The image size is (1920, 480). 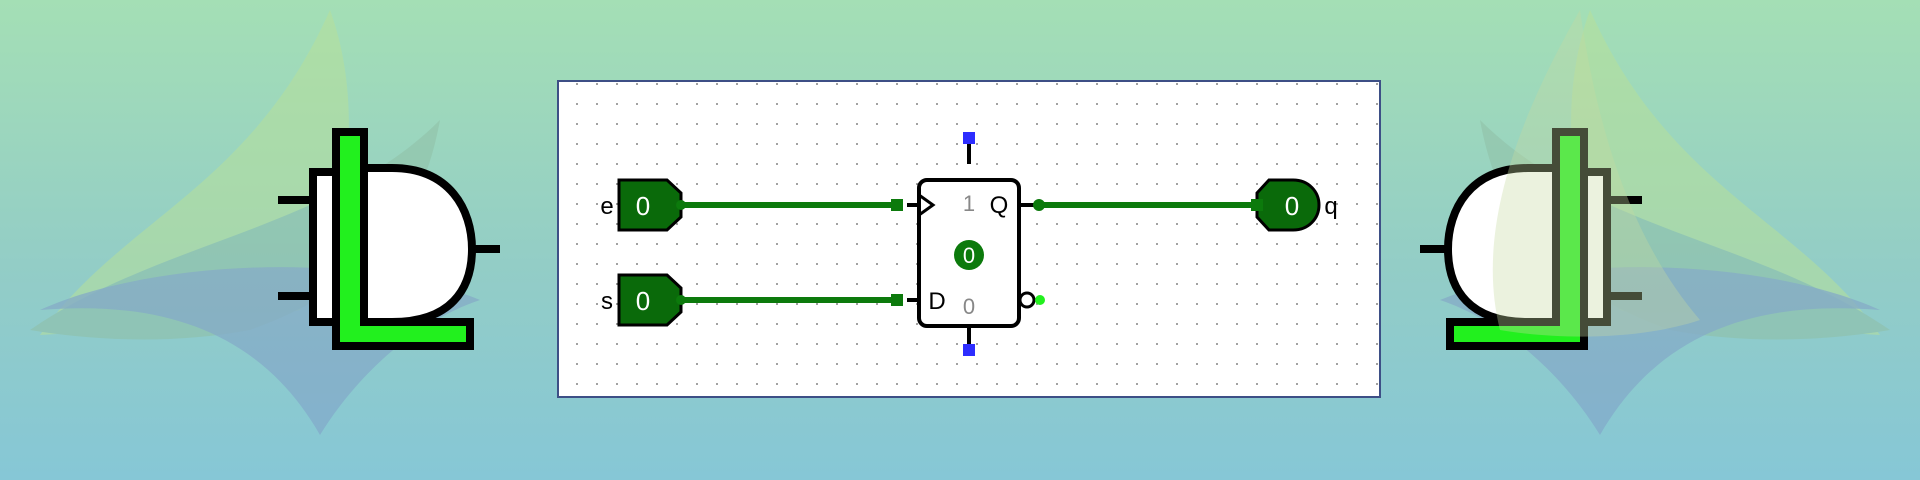 I want to click on clock-input-connector, so click(x=897, y=205).